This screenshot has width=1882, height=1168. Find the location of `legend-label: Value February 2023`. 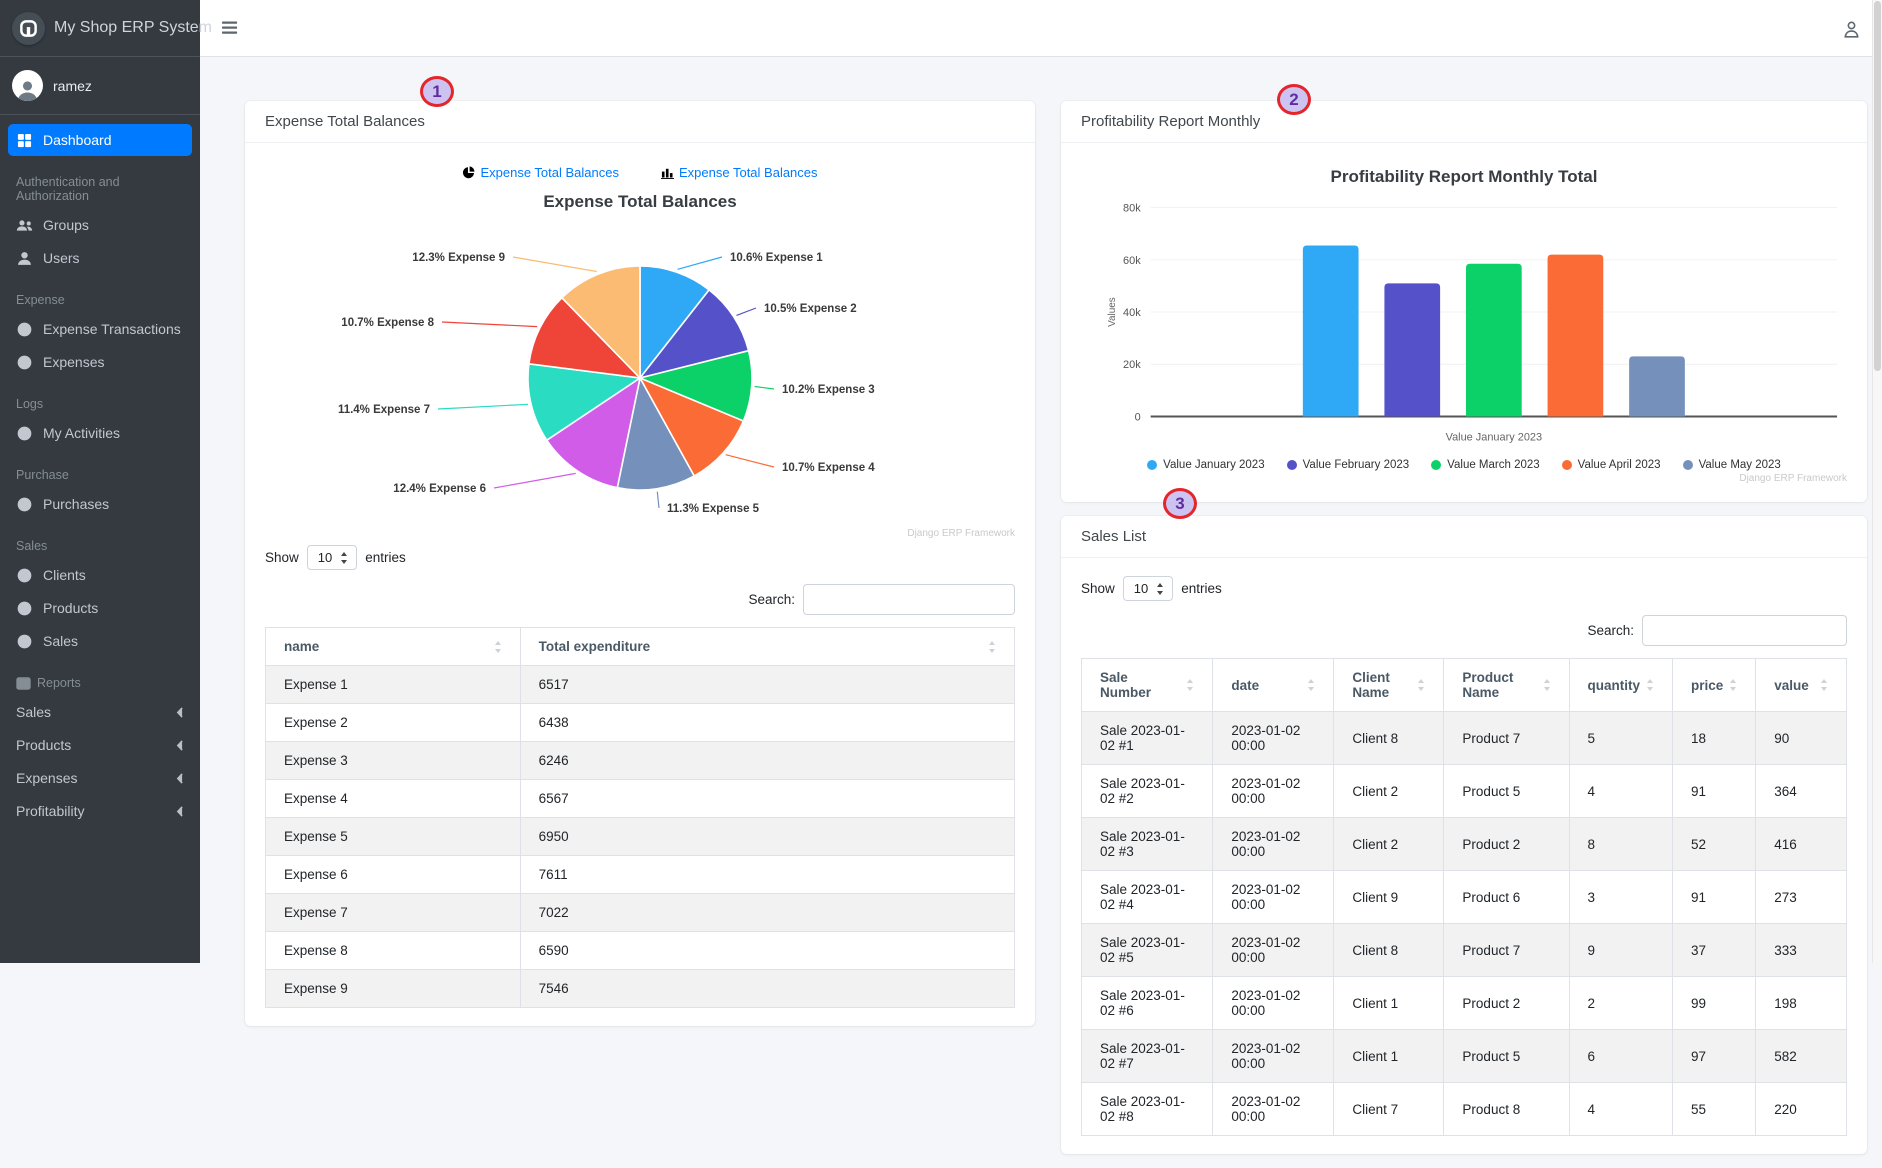

legend-label: Value February 2023 is located at coordinates (1356, 465).